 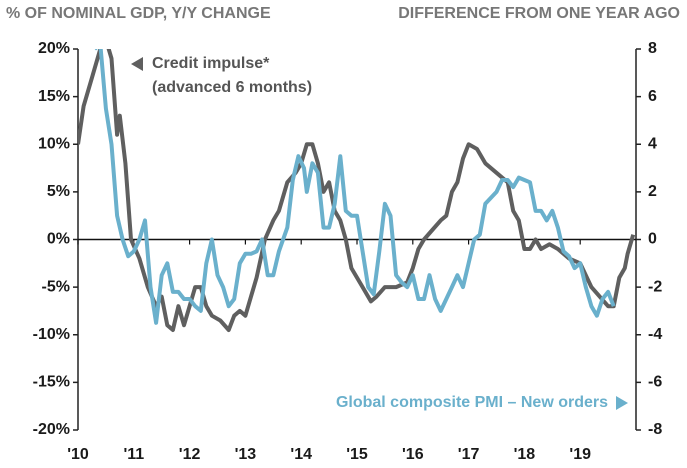 What do you see at coordinates (652, 96) in the screenshot?
I see `y2-tick-label: 6` at bounding box center [652, 96].